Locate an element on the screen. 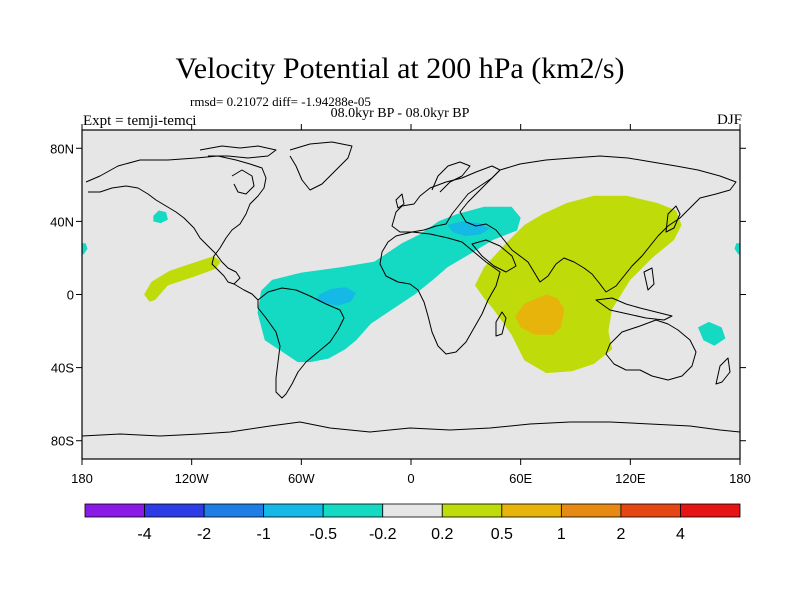 The height and width of the screenshot is (600, 800). coastline-central-america is located at coordinates (246, 292).